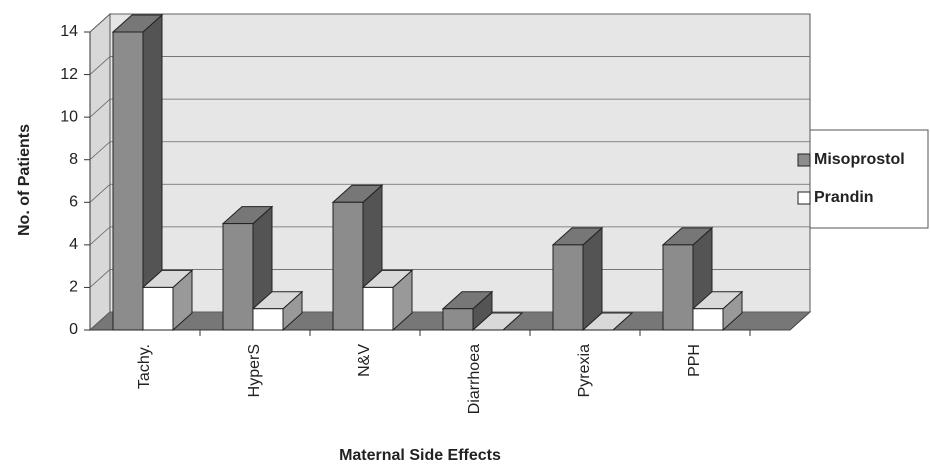  Describe the element at coordinates (592, 279) in the screenshot. I see `bar-side` at that location.